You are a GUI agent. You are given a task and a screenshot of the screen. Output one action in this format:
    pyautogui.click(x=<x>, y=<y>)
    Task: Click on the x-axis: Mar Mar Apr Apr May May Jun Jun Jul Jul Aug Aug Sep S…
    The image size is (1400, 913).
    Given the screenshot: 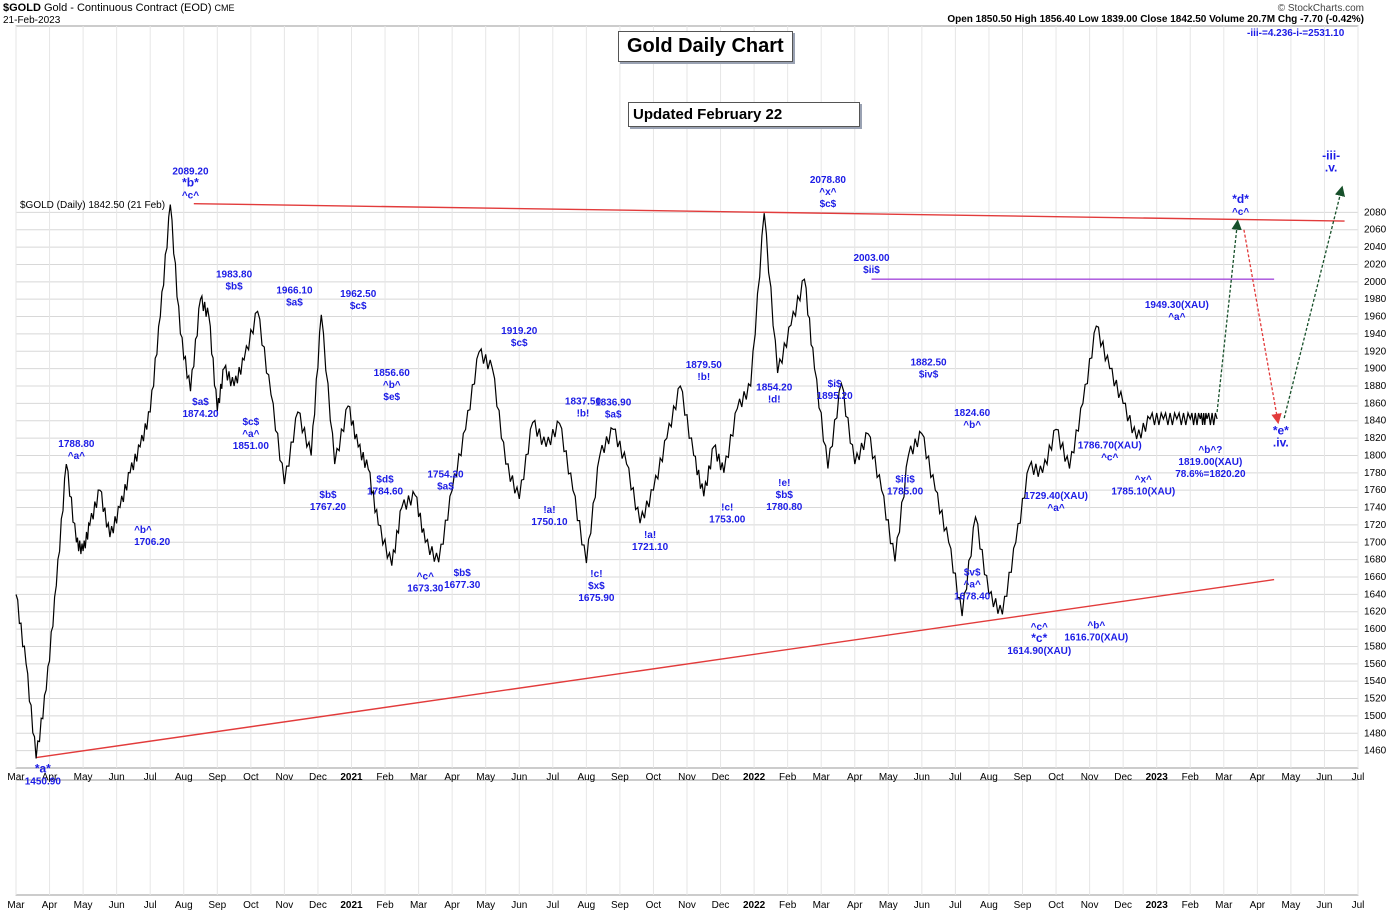 What is the action you would take?
    pyautogui.click(x=685, y=841)
    